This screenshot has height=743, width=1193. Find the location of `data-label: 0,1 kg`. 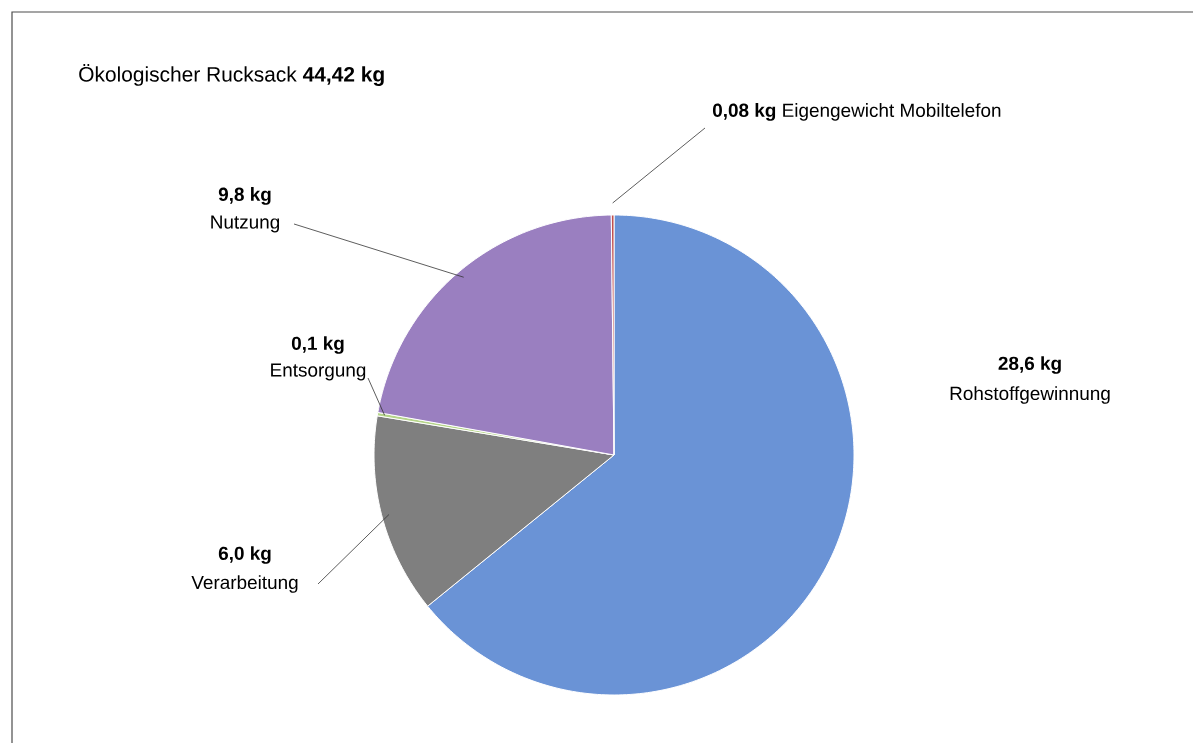

data-label: 0,1 kg is located at coordinates (317, 345).